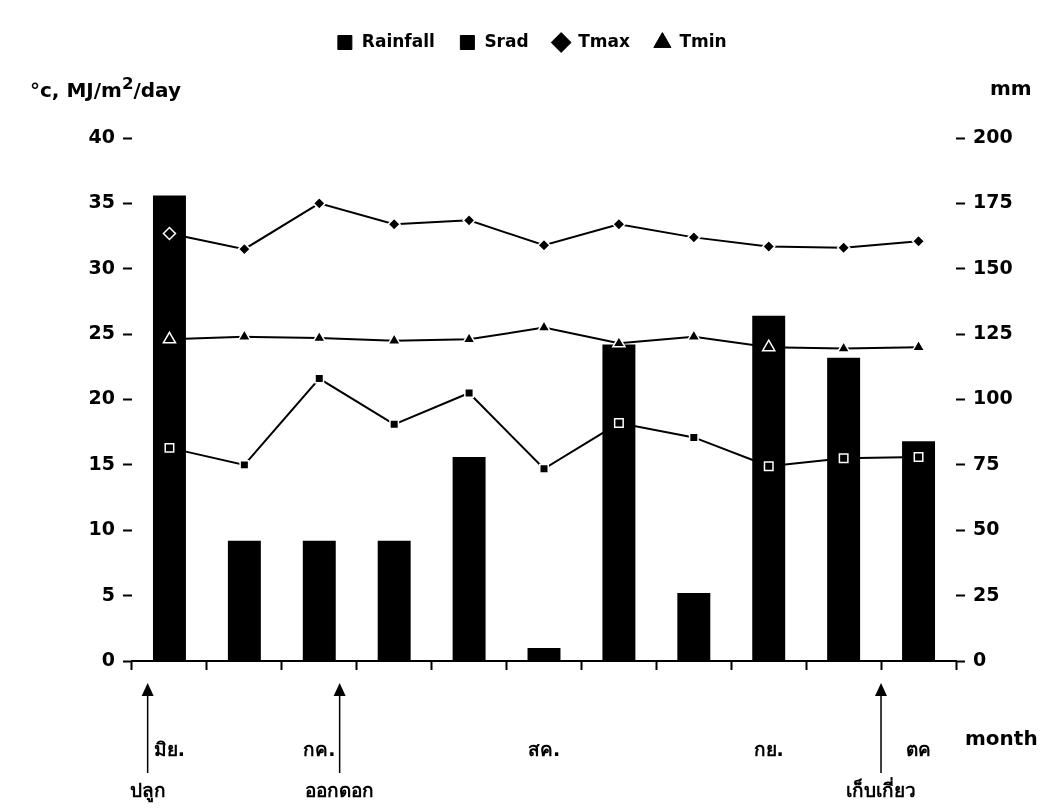 The image size is (1063, 811). Describe the element at coordinates (986, 593) in the screenshot. I see `y2-tick-label: 25` at that location.